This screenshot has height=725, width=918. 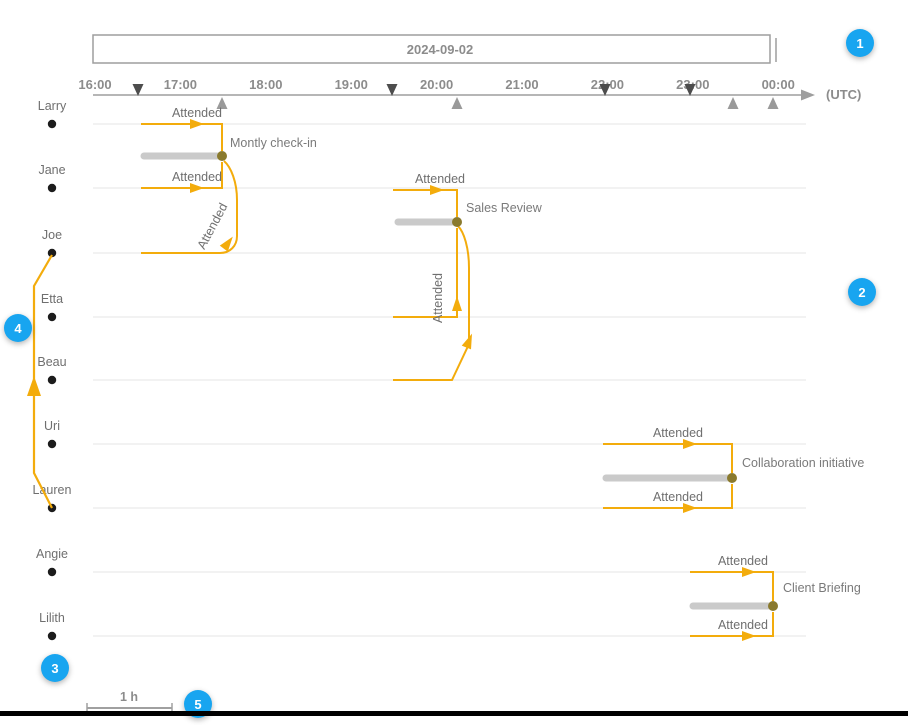 What do you see at coordinates (52, 188) in the screenshot?
I see `person-dot-jane` at bounding box center [52, 188].